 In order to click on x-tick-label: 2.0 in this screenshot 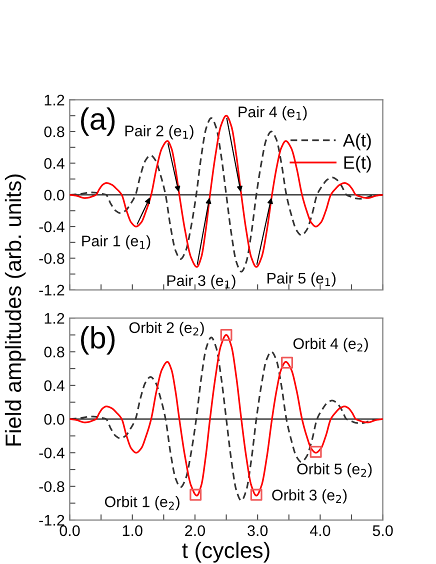, I will do `click(195, 530)`.